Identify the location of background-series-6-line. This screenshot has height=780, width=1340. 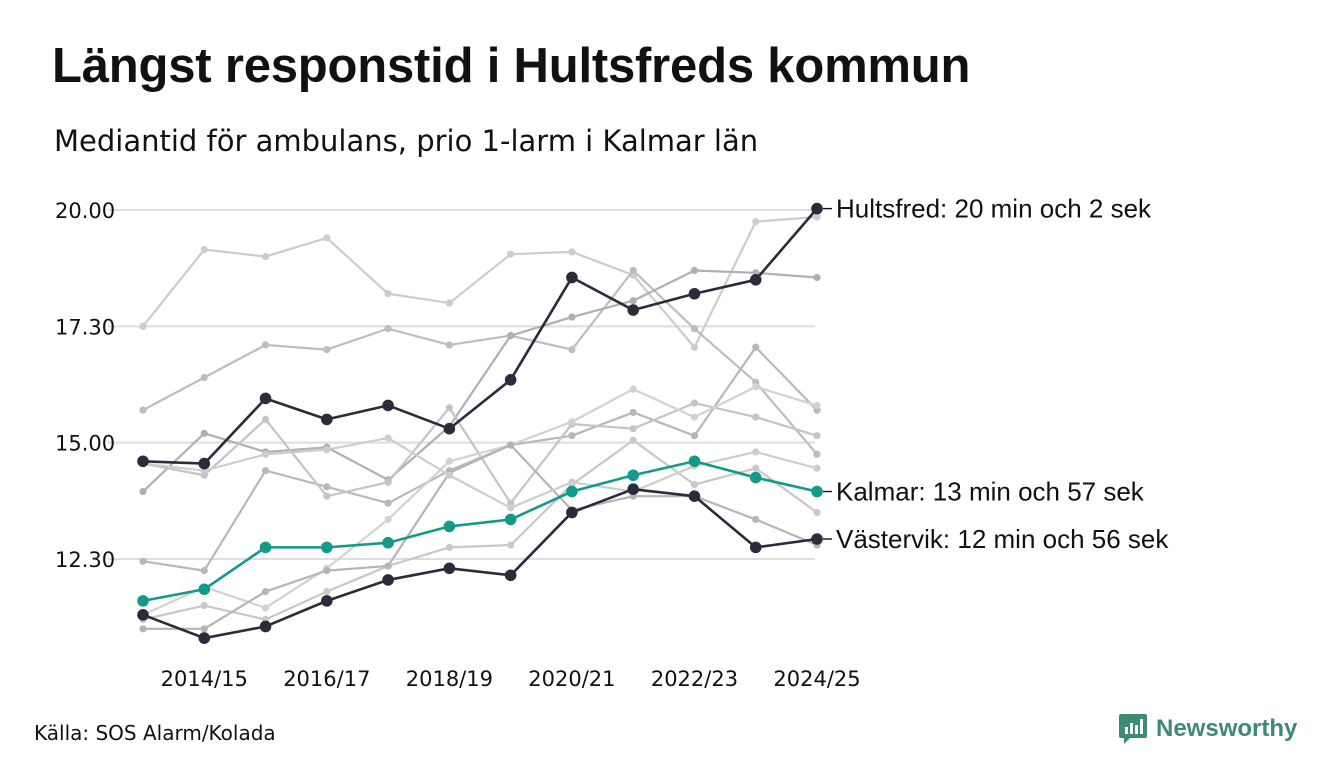
(480, 500).